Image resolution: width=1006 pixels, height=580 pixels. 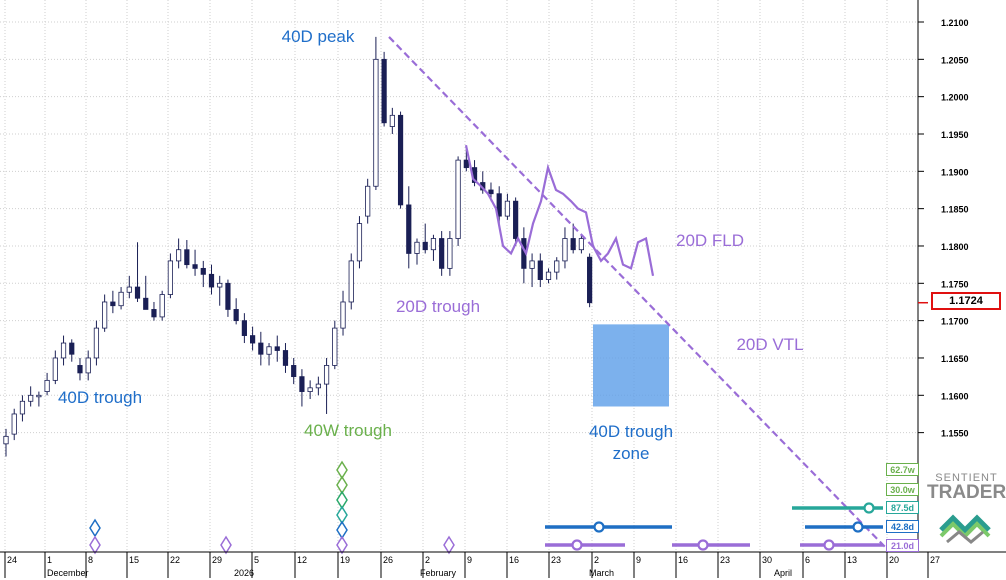 What do you see at coordinates (964, 529) in the screenshot?
I see `logo-wave-icon` at bounding box center [964, 529].